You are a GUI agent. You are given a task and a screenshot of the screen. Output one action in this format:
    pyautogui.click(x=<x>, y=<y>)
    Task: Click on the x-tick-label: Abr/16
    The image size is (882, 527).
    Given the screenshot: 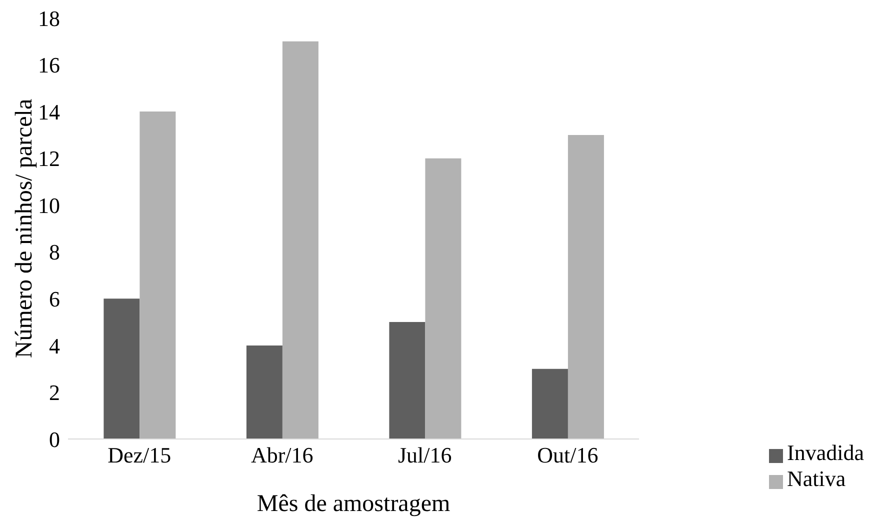 What is the action you would take?
    pyautogui.click(x=282, y=455)
    